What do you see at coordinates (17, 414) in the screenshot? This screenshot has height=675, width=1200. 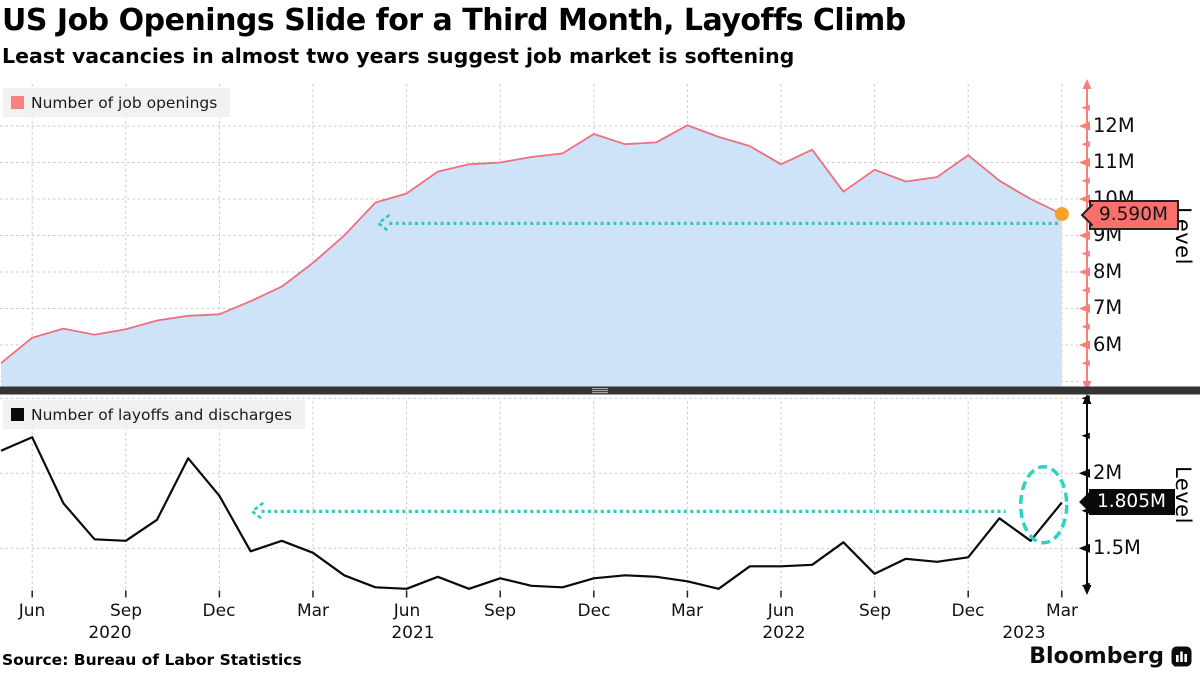 I see `layoffs-swatch-icon` at bounding box center [17, 414].